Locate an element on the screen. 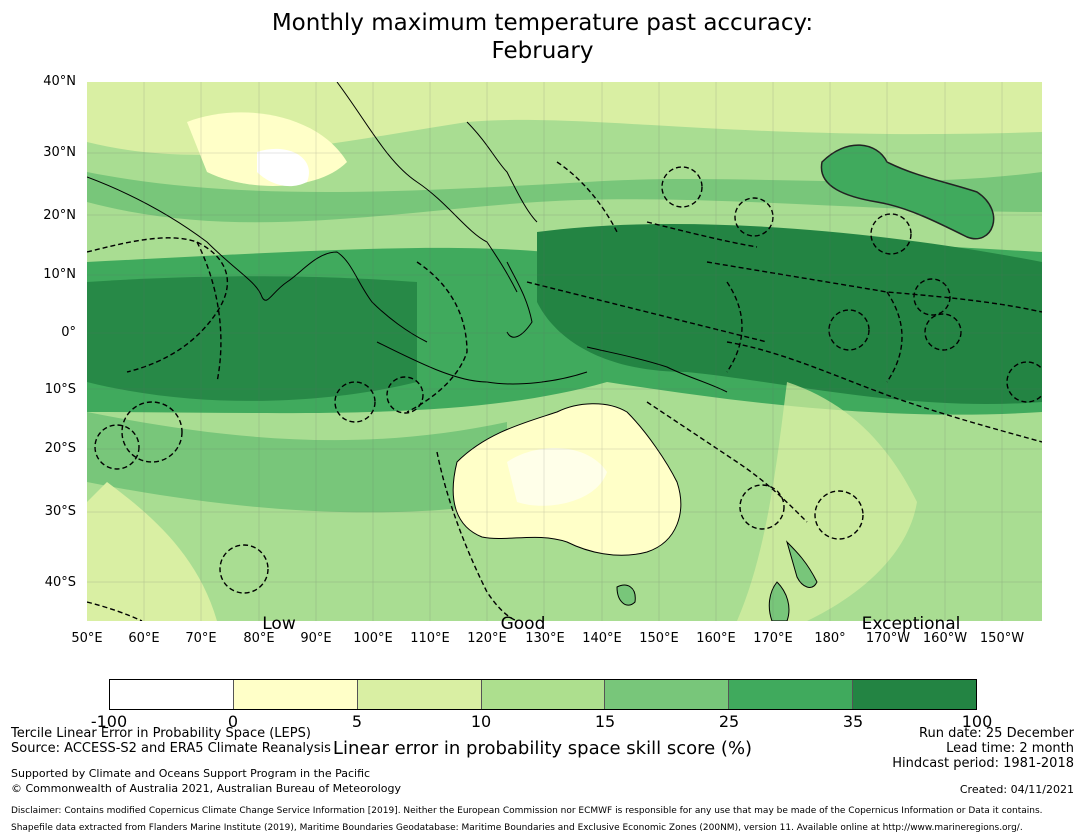 This screenshot has height=839, width=1085. category-low: Low is located at coordinates (279, 624).